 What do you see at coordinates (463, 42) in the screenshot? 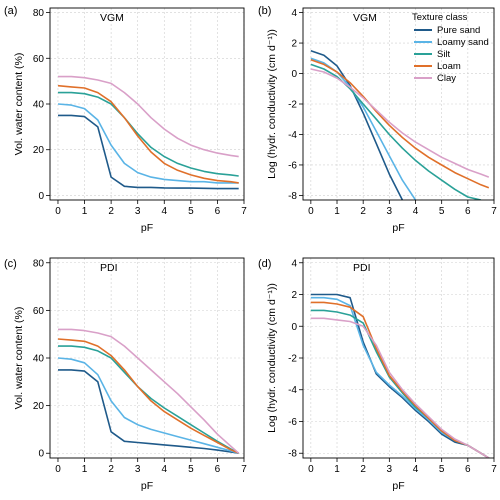
I see `legend-label: Loamy sand` at bounding box center [463, 42].